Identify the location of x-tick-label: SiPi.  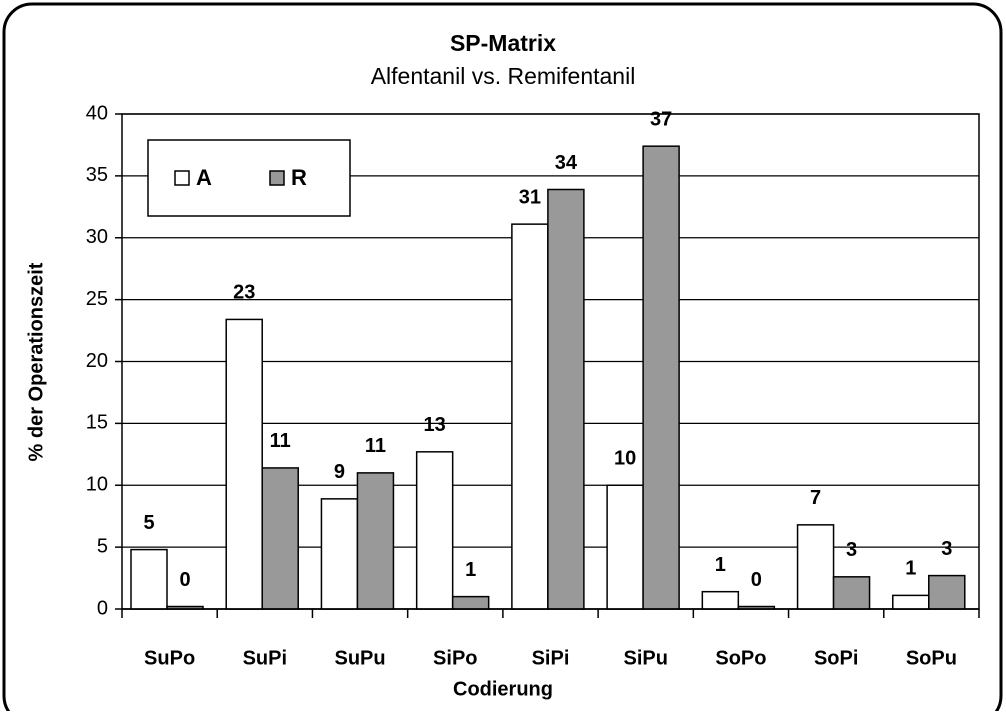
(551, 658).